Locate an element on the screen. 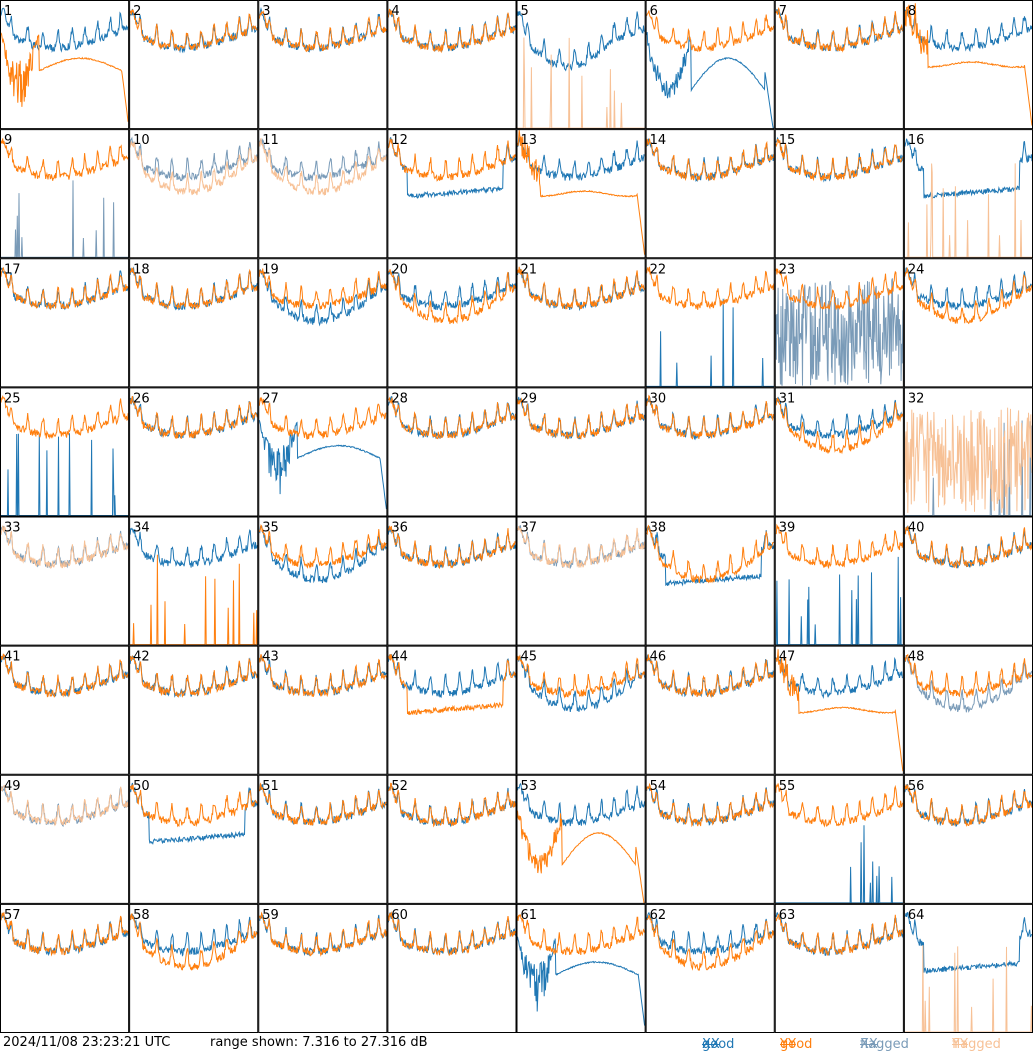 The width and height of the screenshot is (1033, 1053). panel-26: 26 is located at coordinates (194, 452).